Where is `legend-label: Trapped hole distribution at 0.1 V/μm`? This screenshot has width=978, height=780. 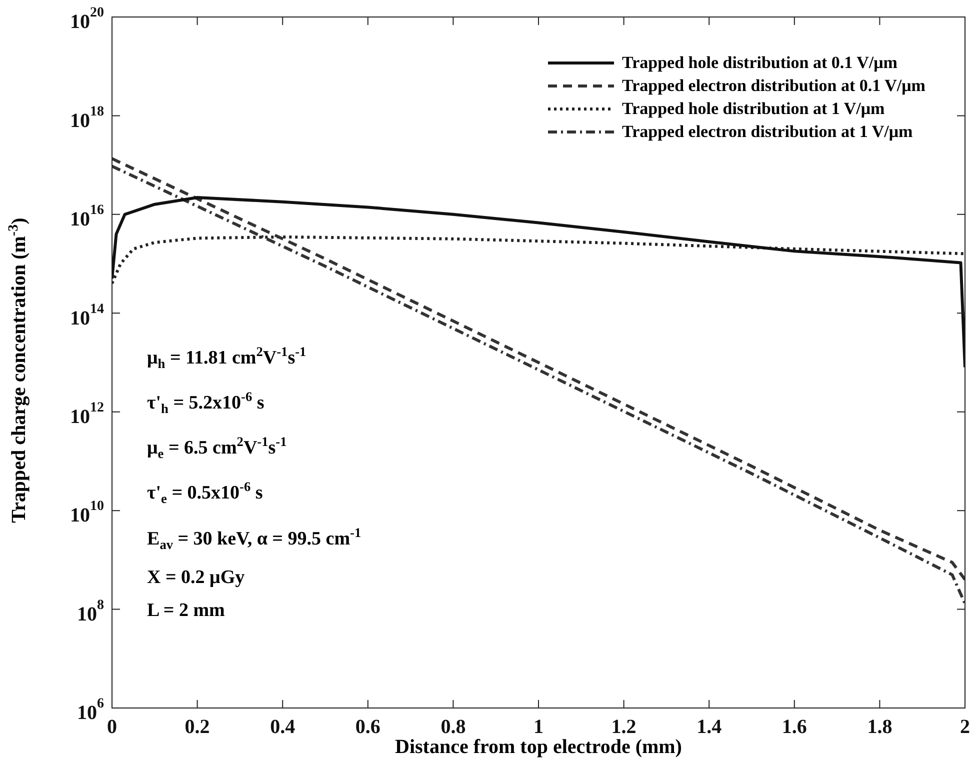 legend-label: Trapped hole distribution at 0.1 V/μm is located at coordinates (760, 63).